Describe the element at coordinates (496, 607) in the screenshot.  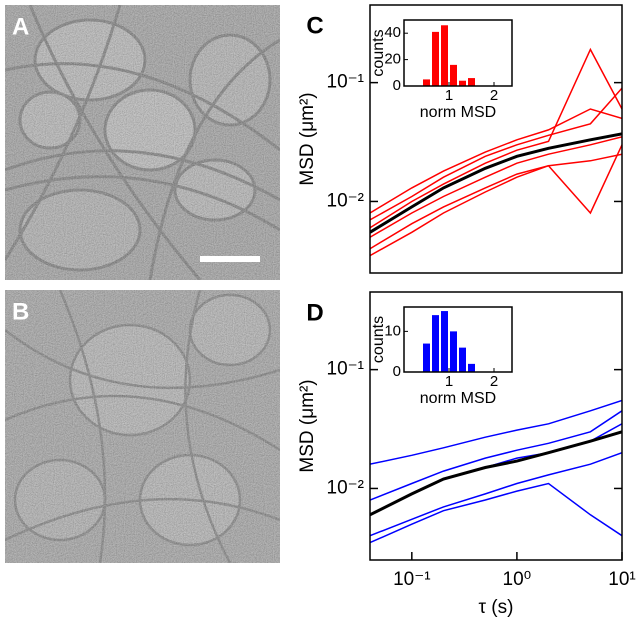
I see `x-axis-label: τ (s)` at that location.